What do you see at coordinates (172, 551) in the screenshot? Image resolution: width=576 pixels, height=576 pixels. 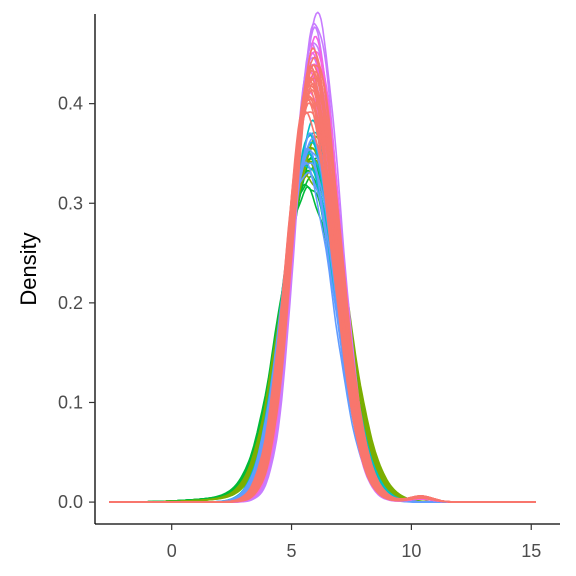 I see `x-tick-label: 0` at bounding box center [172, 551].